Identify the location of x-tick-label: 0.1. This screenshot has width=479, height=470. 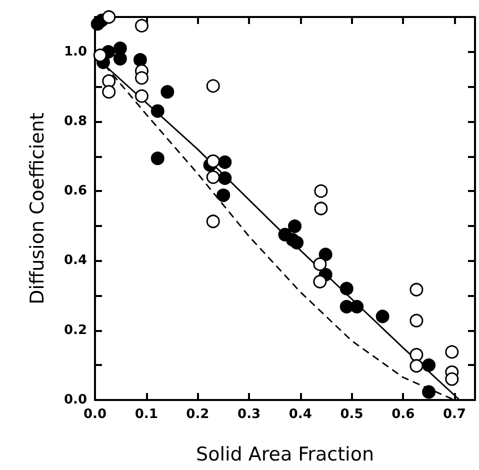
(146, 414).